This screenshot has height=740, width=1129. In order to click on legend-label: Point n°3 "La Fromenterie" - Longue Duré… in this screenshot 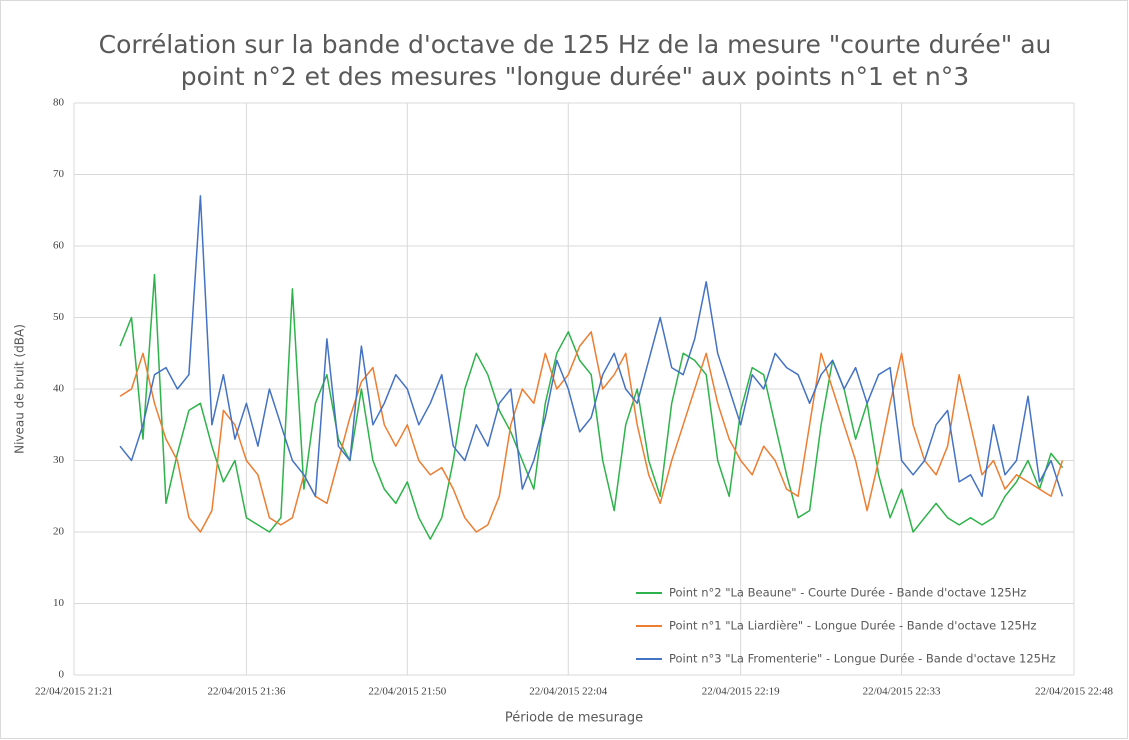, I will do `click(862, 659)`.